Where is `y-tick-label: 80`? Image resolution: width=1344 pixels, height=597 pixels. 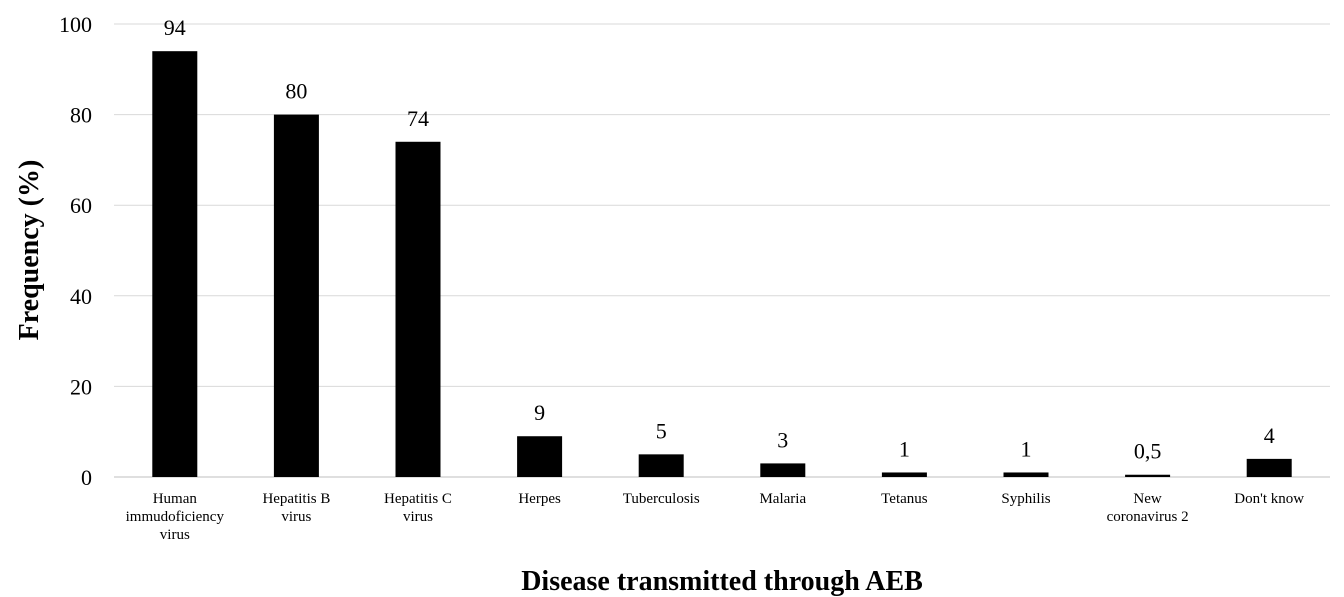 y-tick-label: 80 is located at coordinates (81, 115).